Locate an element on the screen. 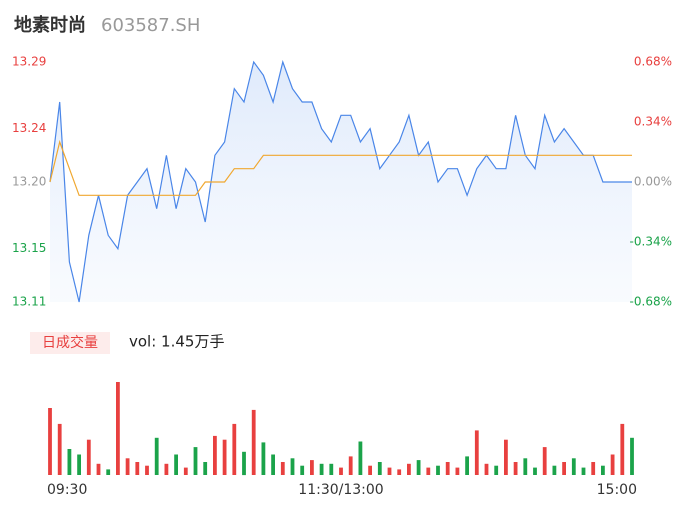 The height and width of the screenshot is (524, 686). x-tick-label: 15:00 is located at coordinates (617, 490).